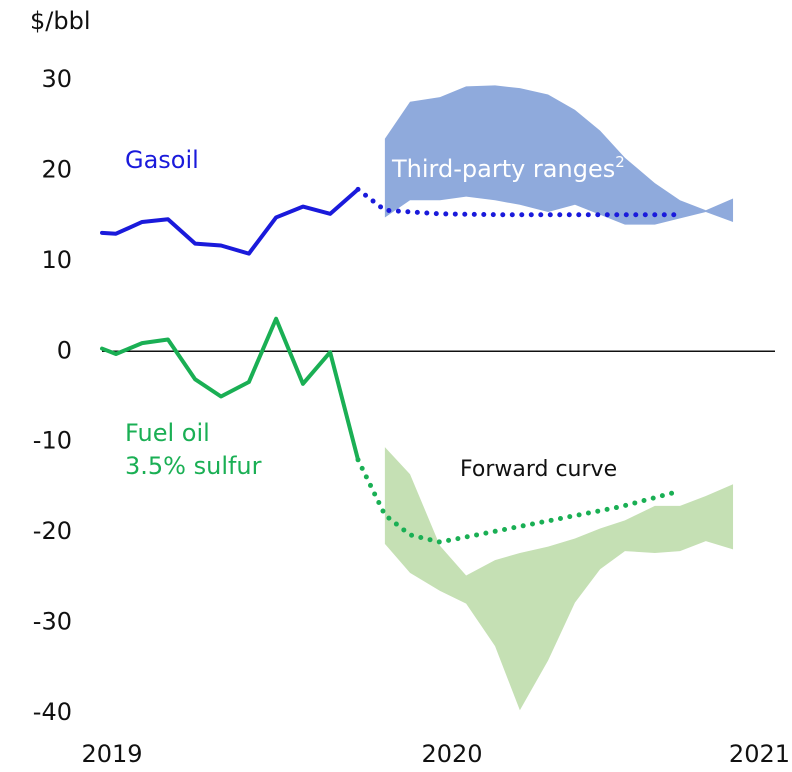  What do you see at coordinates (56, 79) in the screenshot?
I see `y-tick-label: 30` at bounding box center [56, 79].